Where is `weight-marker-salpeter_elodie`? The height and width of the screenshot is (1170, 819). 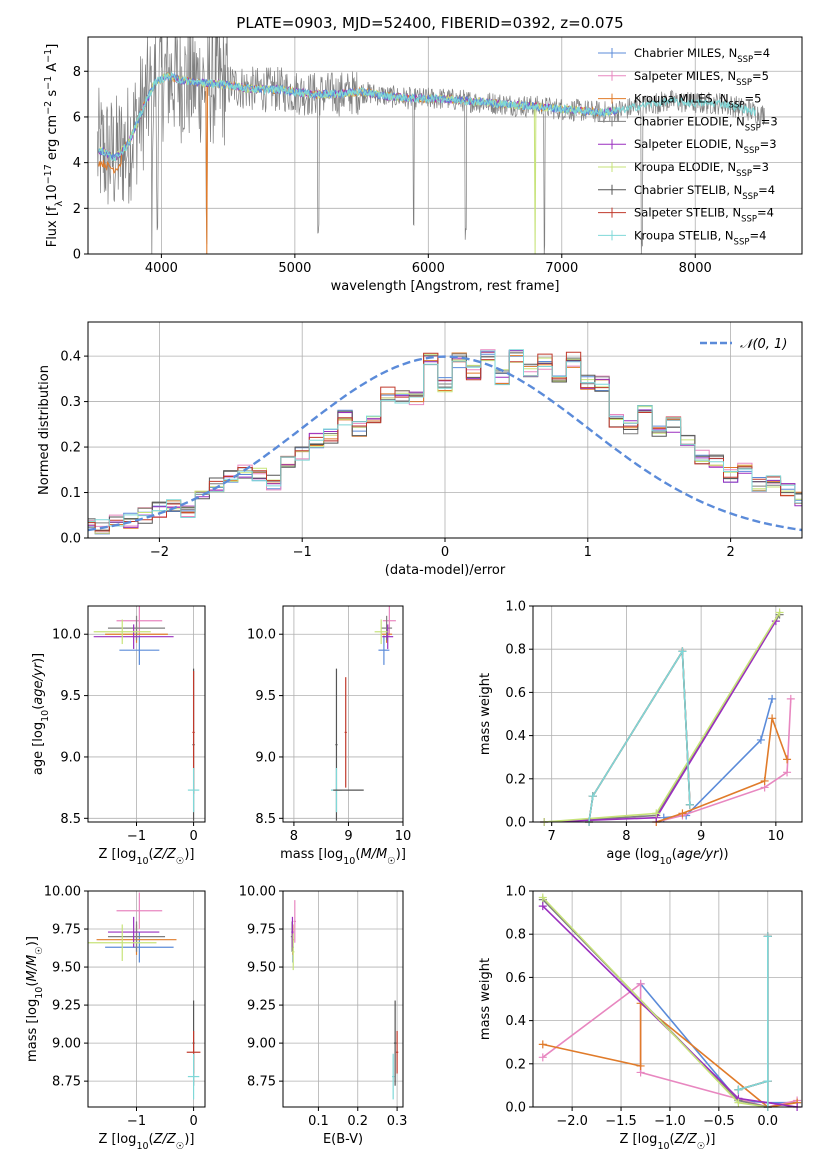
weight-marker-salpeter_elodie is located at coordinates (542, 906).